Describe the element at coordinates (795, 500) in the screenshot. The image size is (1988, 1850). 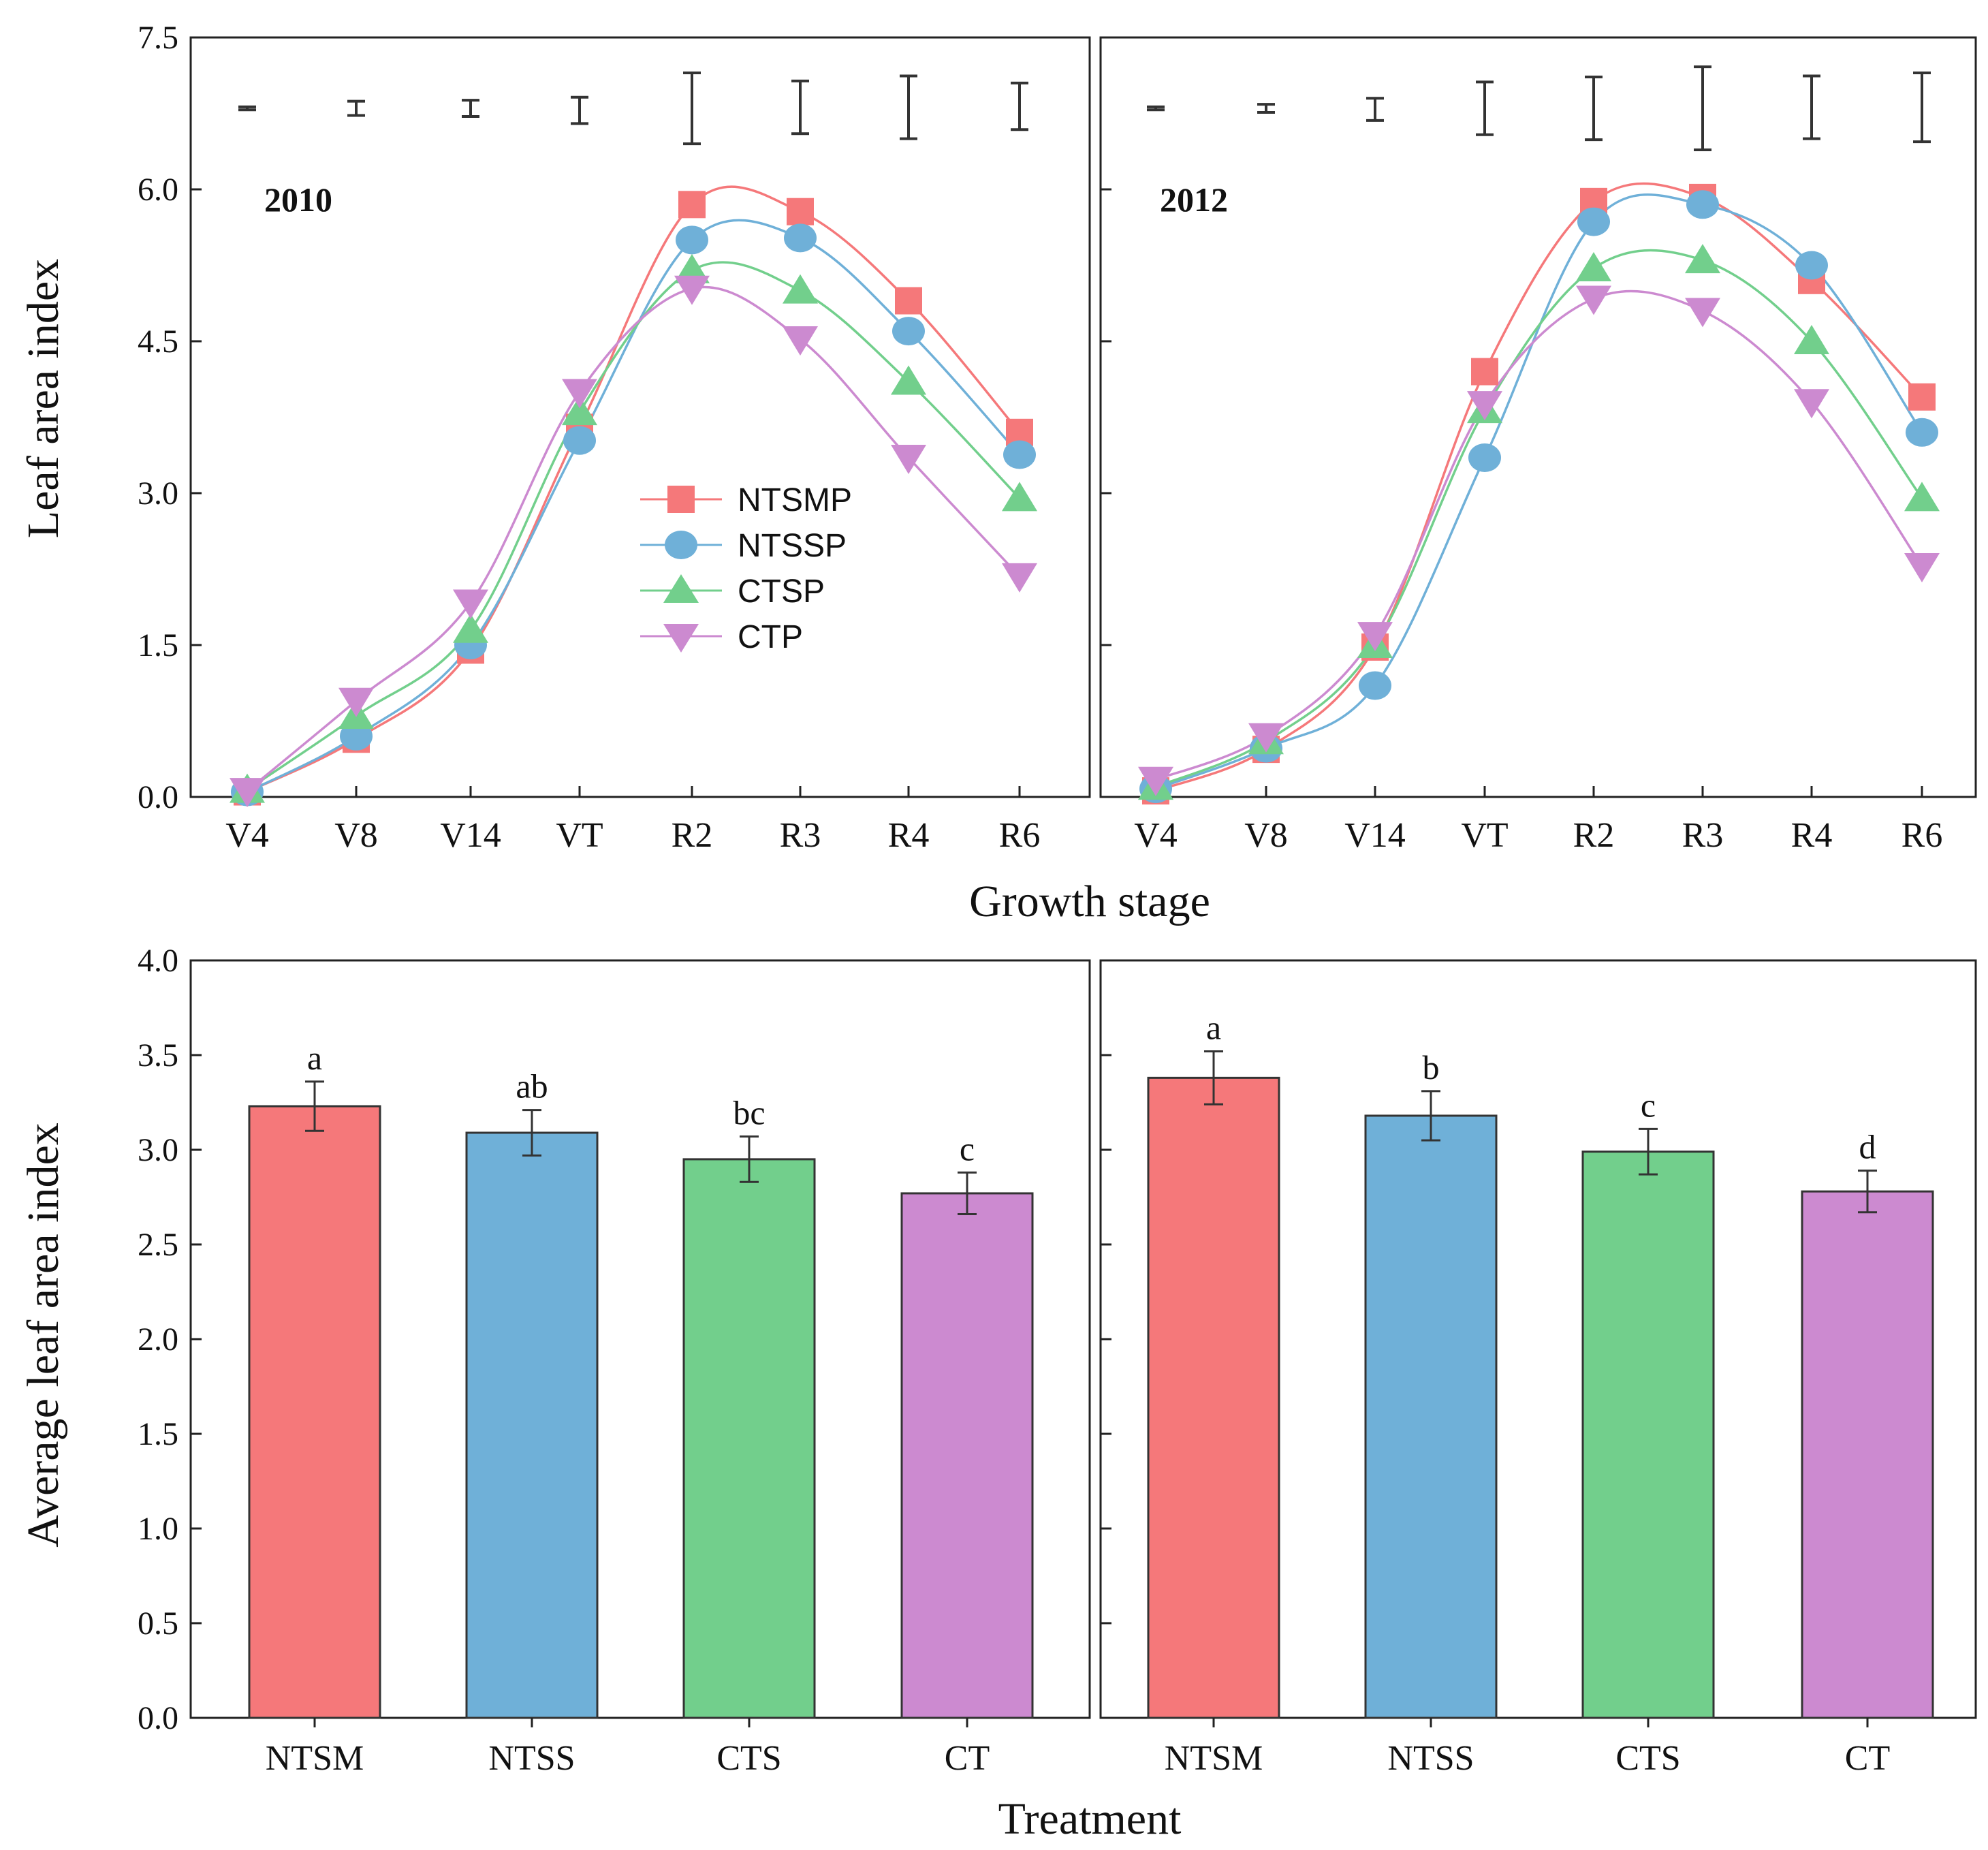
I see `legend-label-ntsmp: NTSMP` at that location.